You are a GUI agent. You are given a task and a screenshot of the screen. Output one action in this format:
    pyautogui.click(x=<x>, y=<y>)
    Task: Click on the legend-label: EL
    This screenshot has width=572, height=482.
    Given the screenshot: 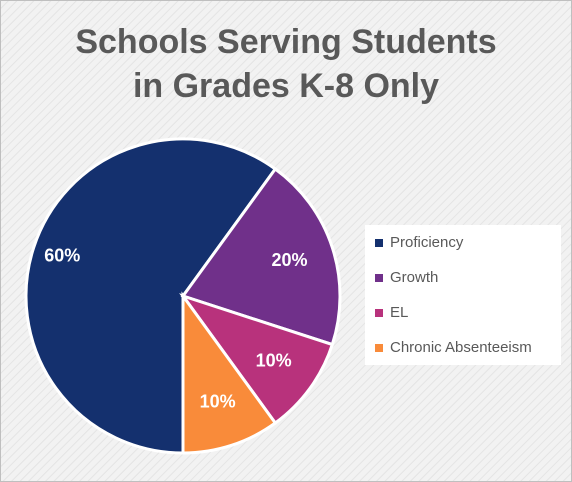 What is the action you would take?
    pyautogui.click(x=399, y=312)
    